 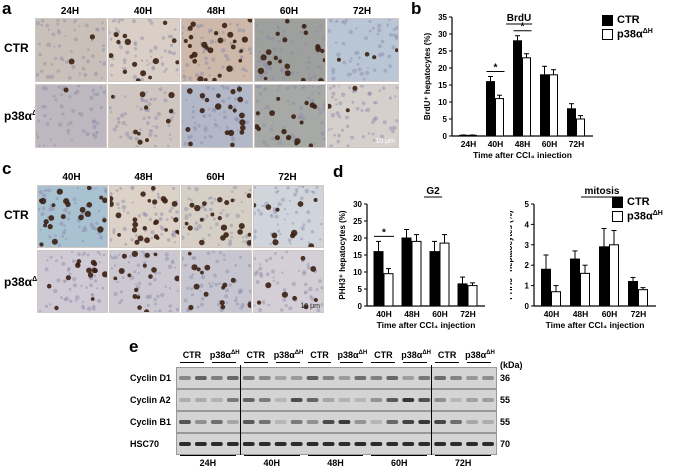 What do you see at coordinates (335, 455) in the screenshot?
I see `timepoint-bracket` at bounding box center [335, 455].